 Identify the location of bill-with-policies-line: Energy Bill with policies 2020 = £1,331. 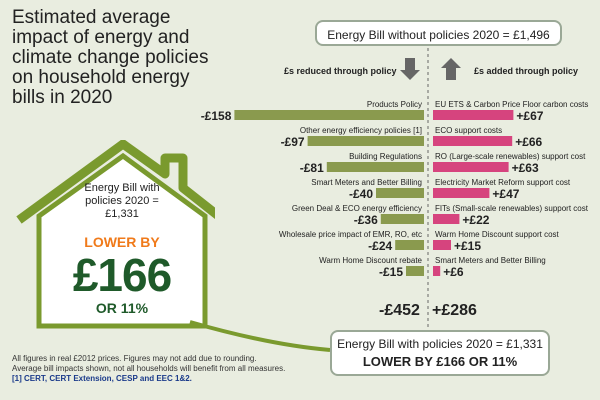
(440, 344).